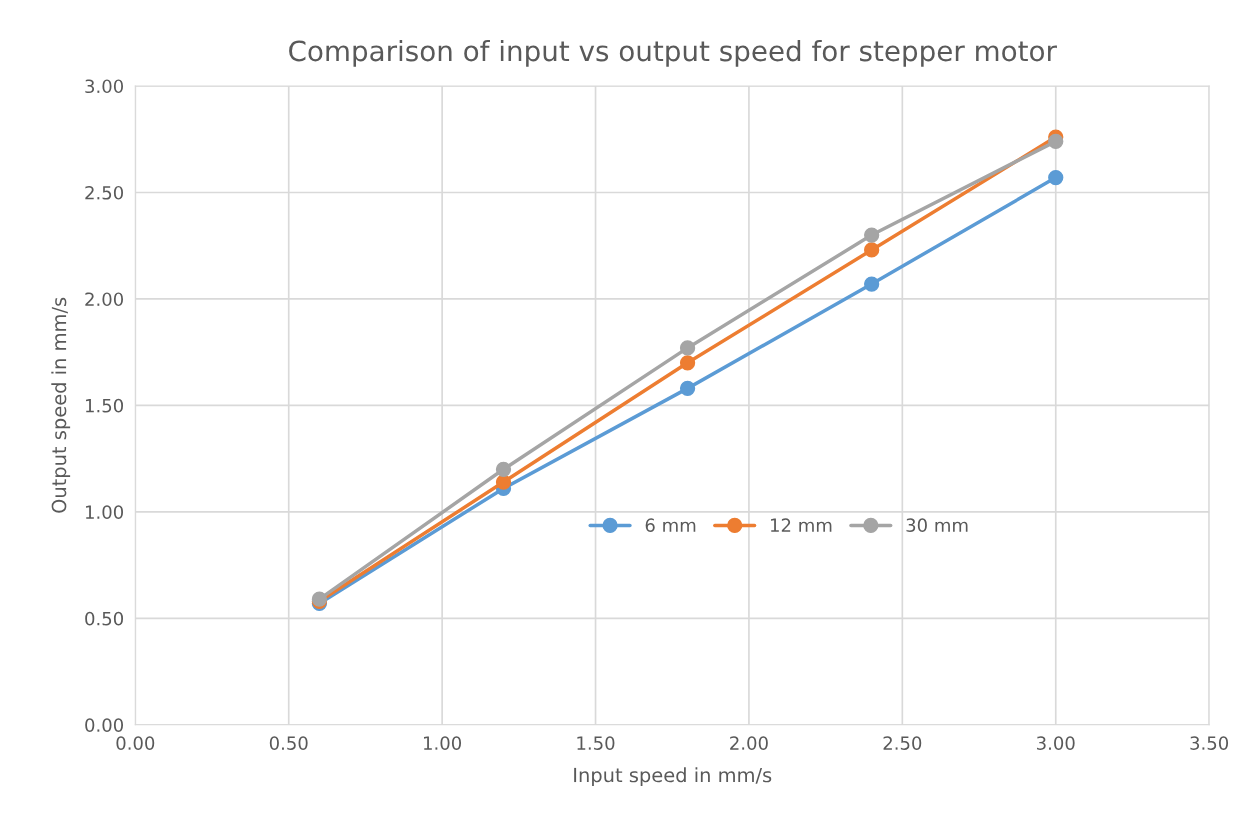 The image size is (1253, 819). What do you see at coordinates (801, 525) in the screenshot?
I see `legend-label: 12 mm` at bounding box center [801, 525].